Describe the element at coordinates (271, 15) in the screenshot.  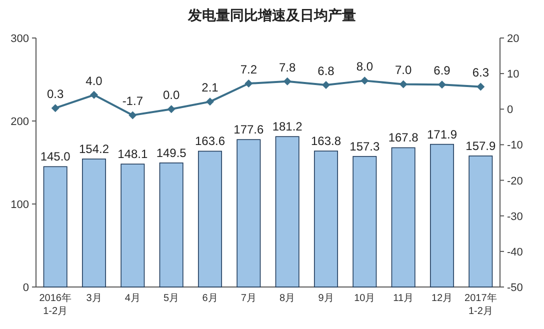
I see `chart-title: 发电量同比增速及日均产量` at that location.